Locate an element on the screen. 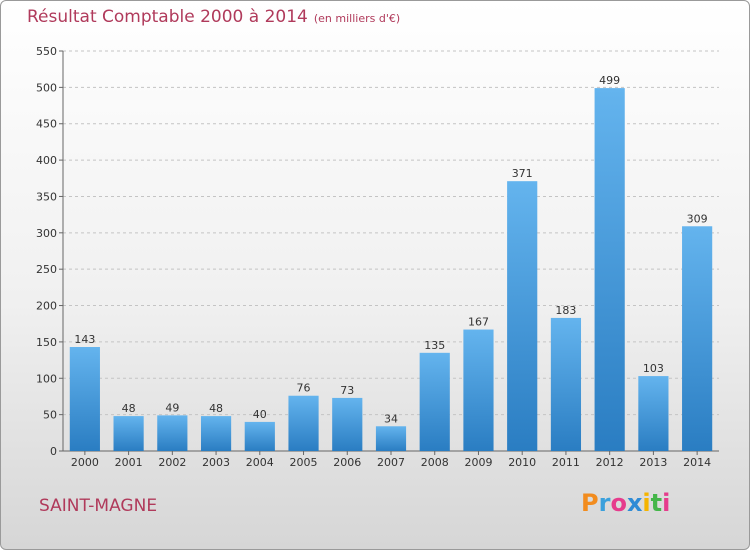 The image size is (750, 550). x-tick-label: 2007 is located at coordinates (391, 462).